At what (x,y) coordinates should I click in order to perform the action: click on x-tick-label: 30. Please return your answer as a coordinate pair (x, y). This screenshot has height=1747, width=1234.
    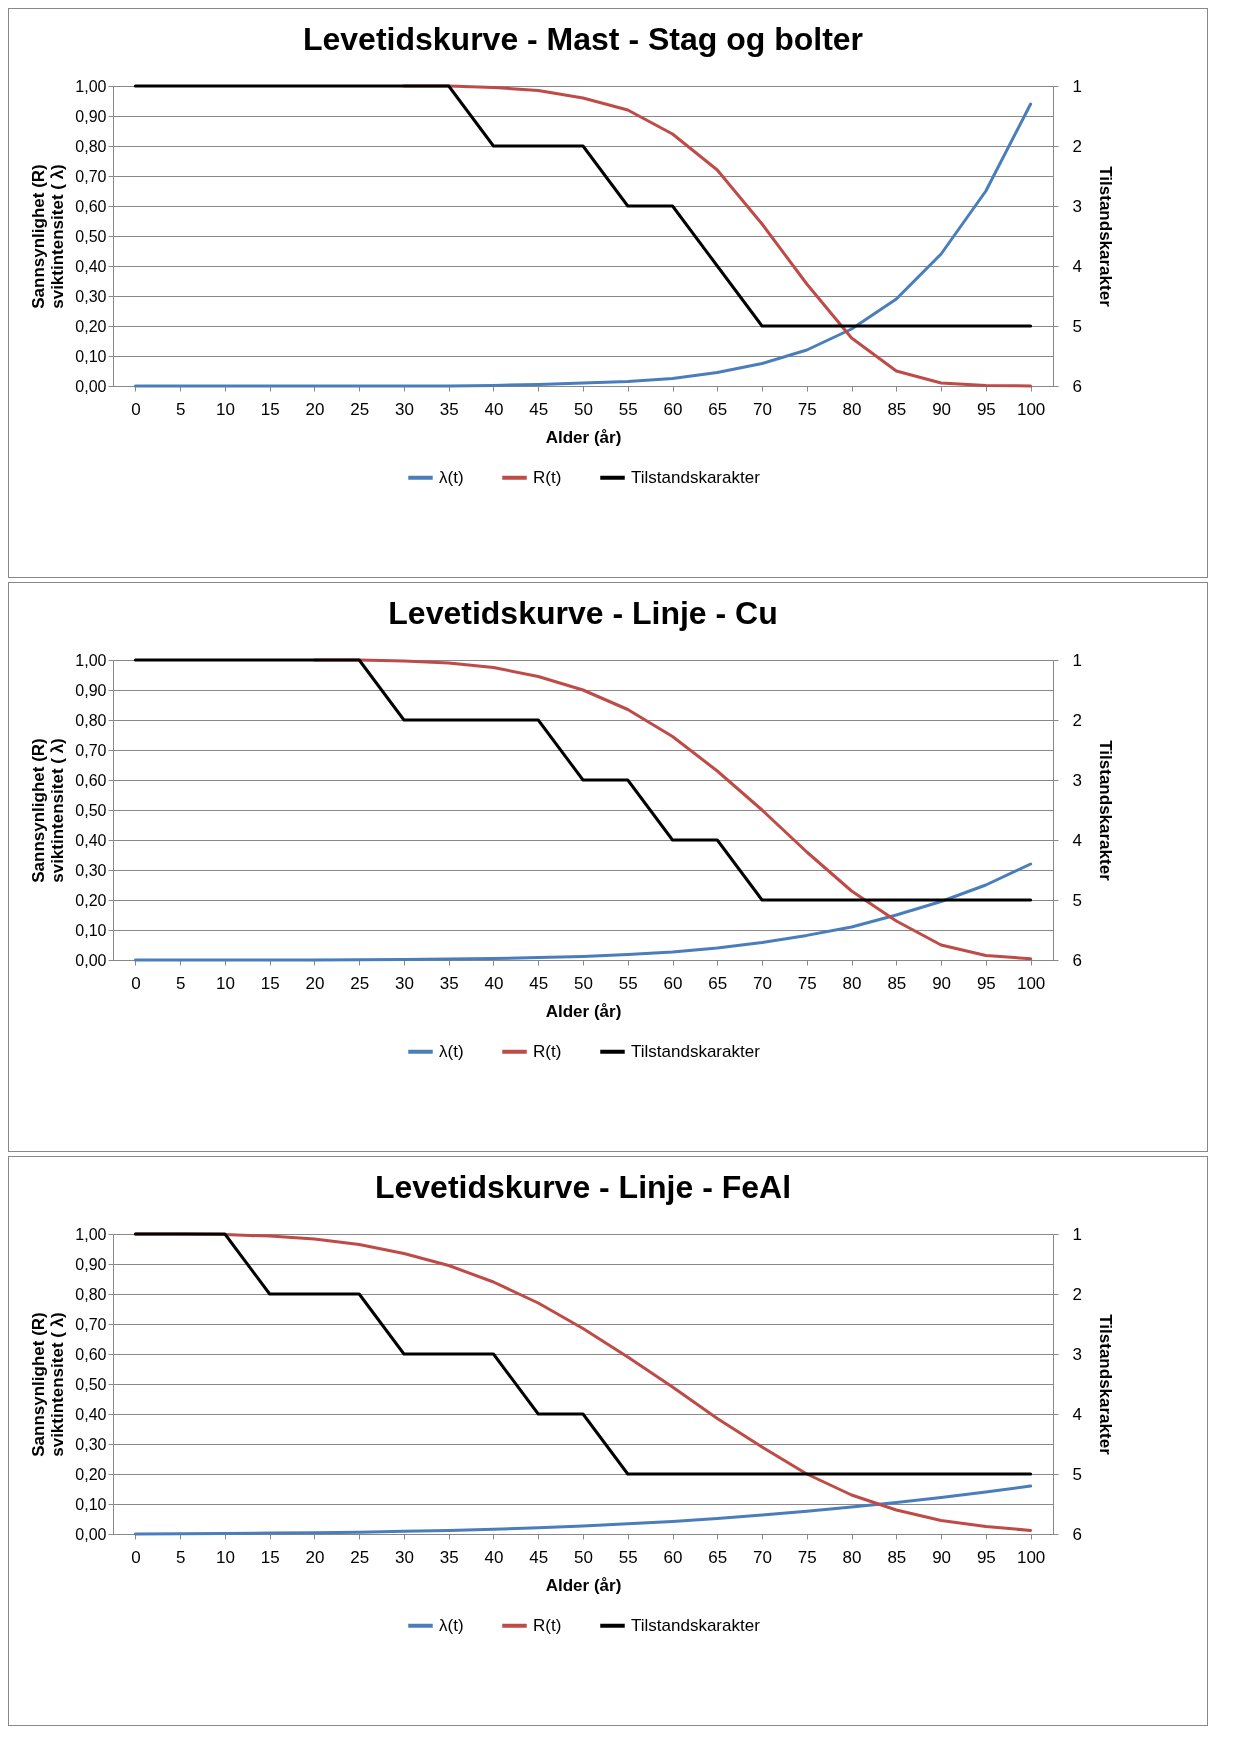
    Looking at the image, I should click on (404, 409).